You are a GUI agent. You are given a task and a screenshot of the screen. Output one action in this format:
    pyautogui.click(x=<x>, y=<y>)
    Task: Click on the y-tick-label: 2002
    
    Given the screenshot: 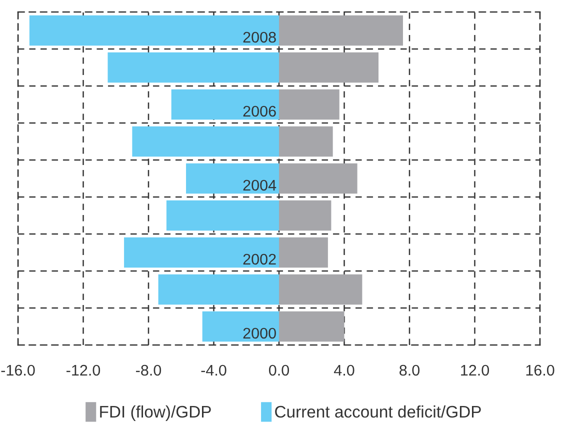 What is the action you would take?
    pyautogui.click(x=259, y=259)
    